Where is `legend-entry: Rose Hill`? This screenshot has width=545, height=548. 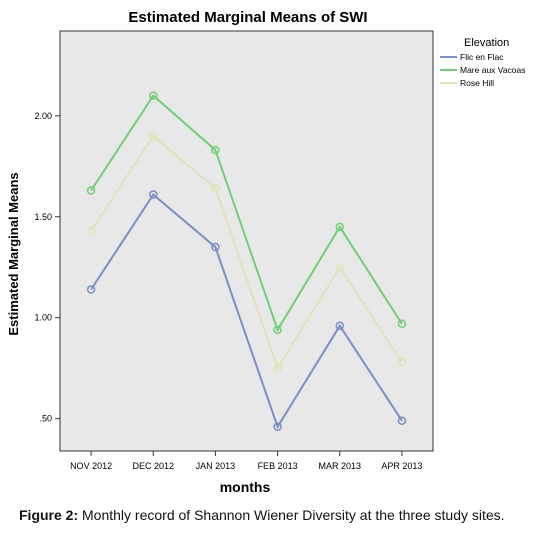
legend-entry: Rose Hill is located at coordinates (477, 83).